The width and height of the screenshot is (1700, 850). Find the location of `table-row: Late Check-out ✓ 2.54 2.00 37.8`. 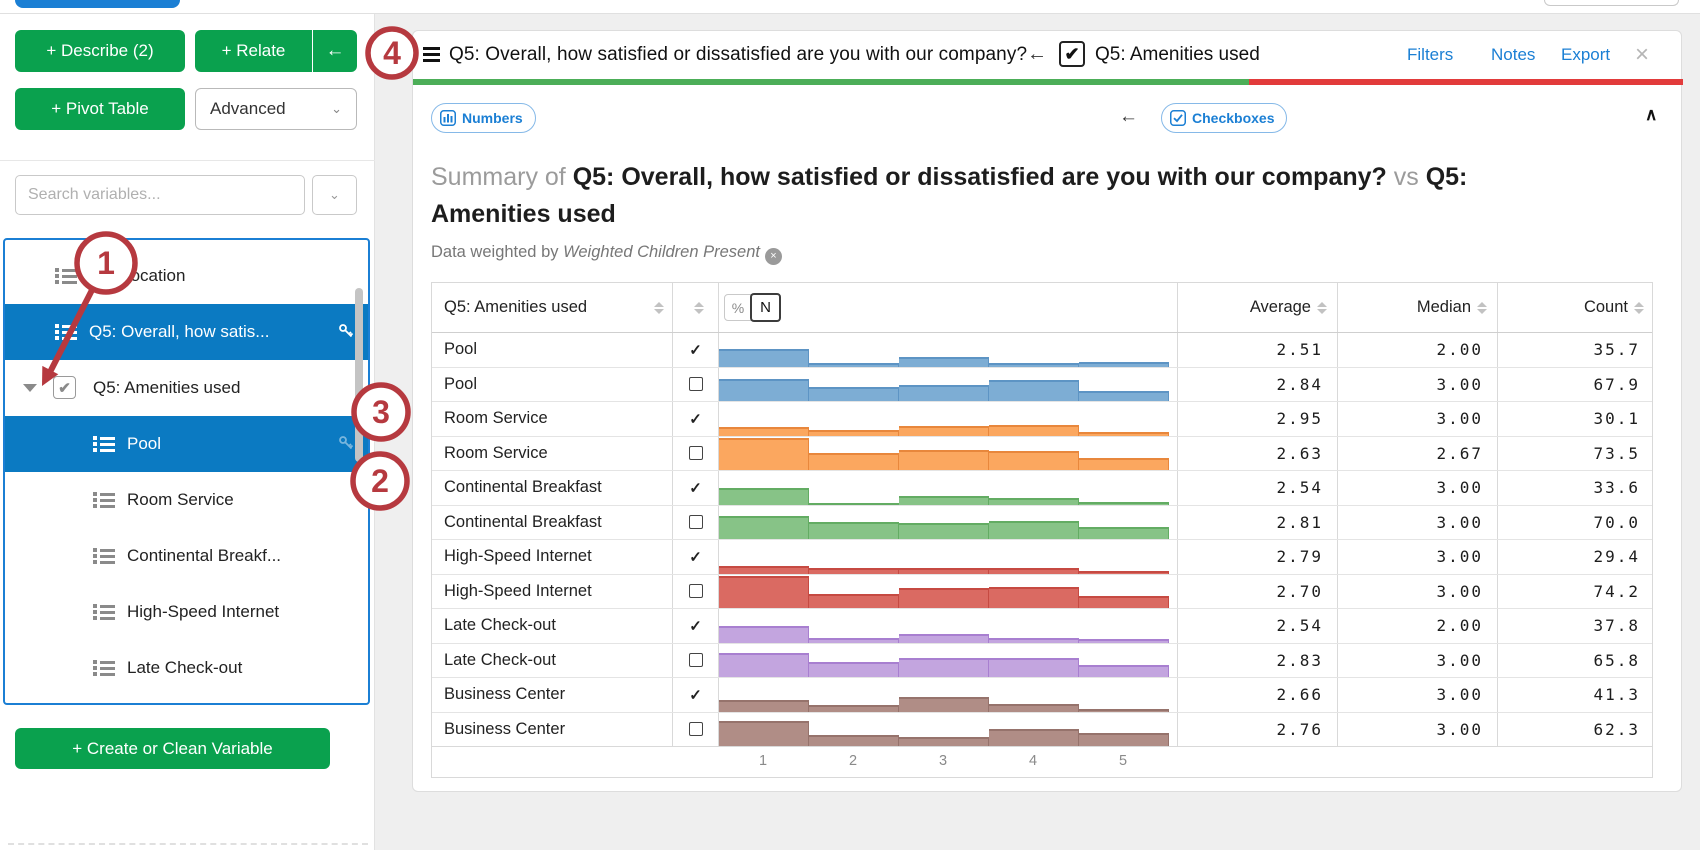

table-row: Late Check-out ✓ 2.54 2.00 37.8 is located at coordinates (1042, 626).